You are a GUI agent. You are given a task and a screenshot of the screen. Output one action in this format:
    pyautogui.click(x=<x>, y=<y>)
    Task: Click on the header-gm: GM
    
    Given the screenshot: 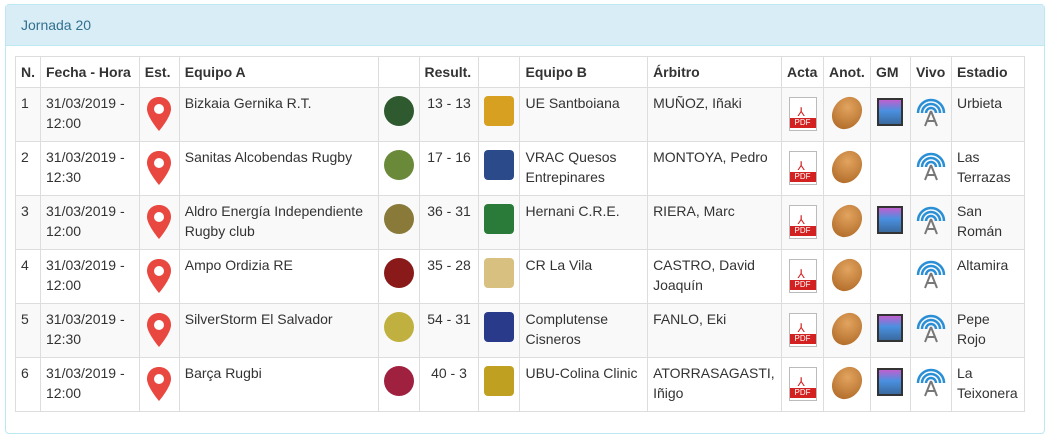 What is the action you would take?
    pyautogui.click(x=890, y=72)
    